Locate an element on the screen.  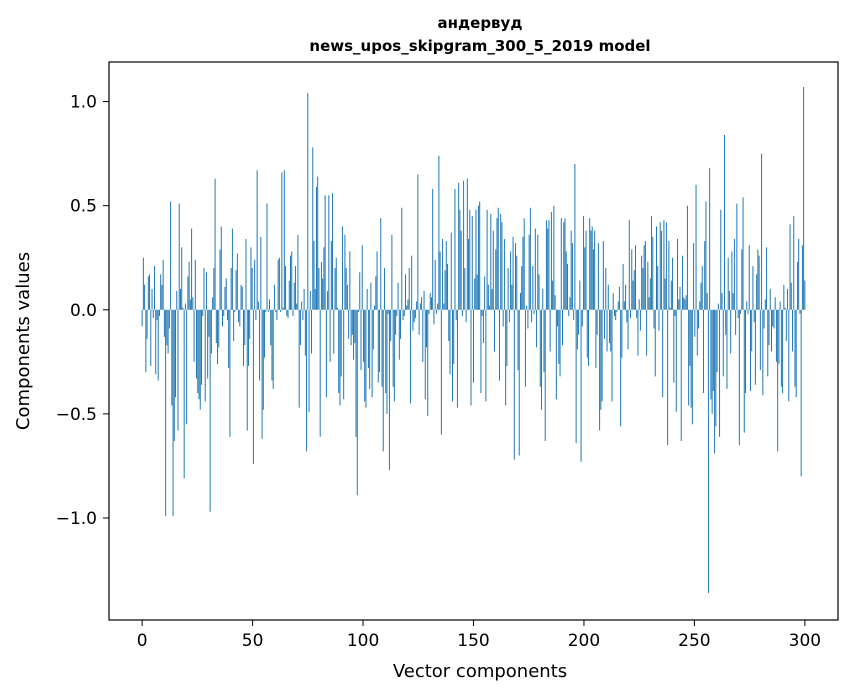
x-tick-label: 50 is located at coordinates (253, 641).